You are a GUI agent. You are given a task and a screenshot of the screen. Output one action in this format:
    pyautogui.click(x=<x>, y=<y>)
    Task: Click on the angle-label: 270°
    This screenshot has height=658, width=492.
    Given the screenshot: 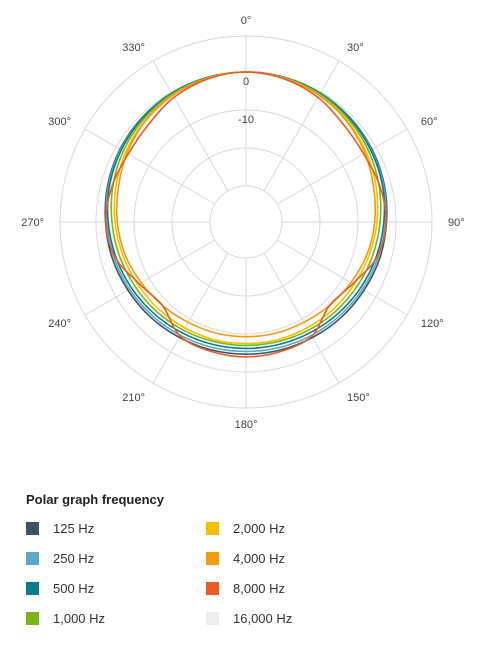 What is the action you would take?
    pyautogui.click(x=32, y=223)
    